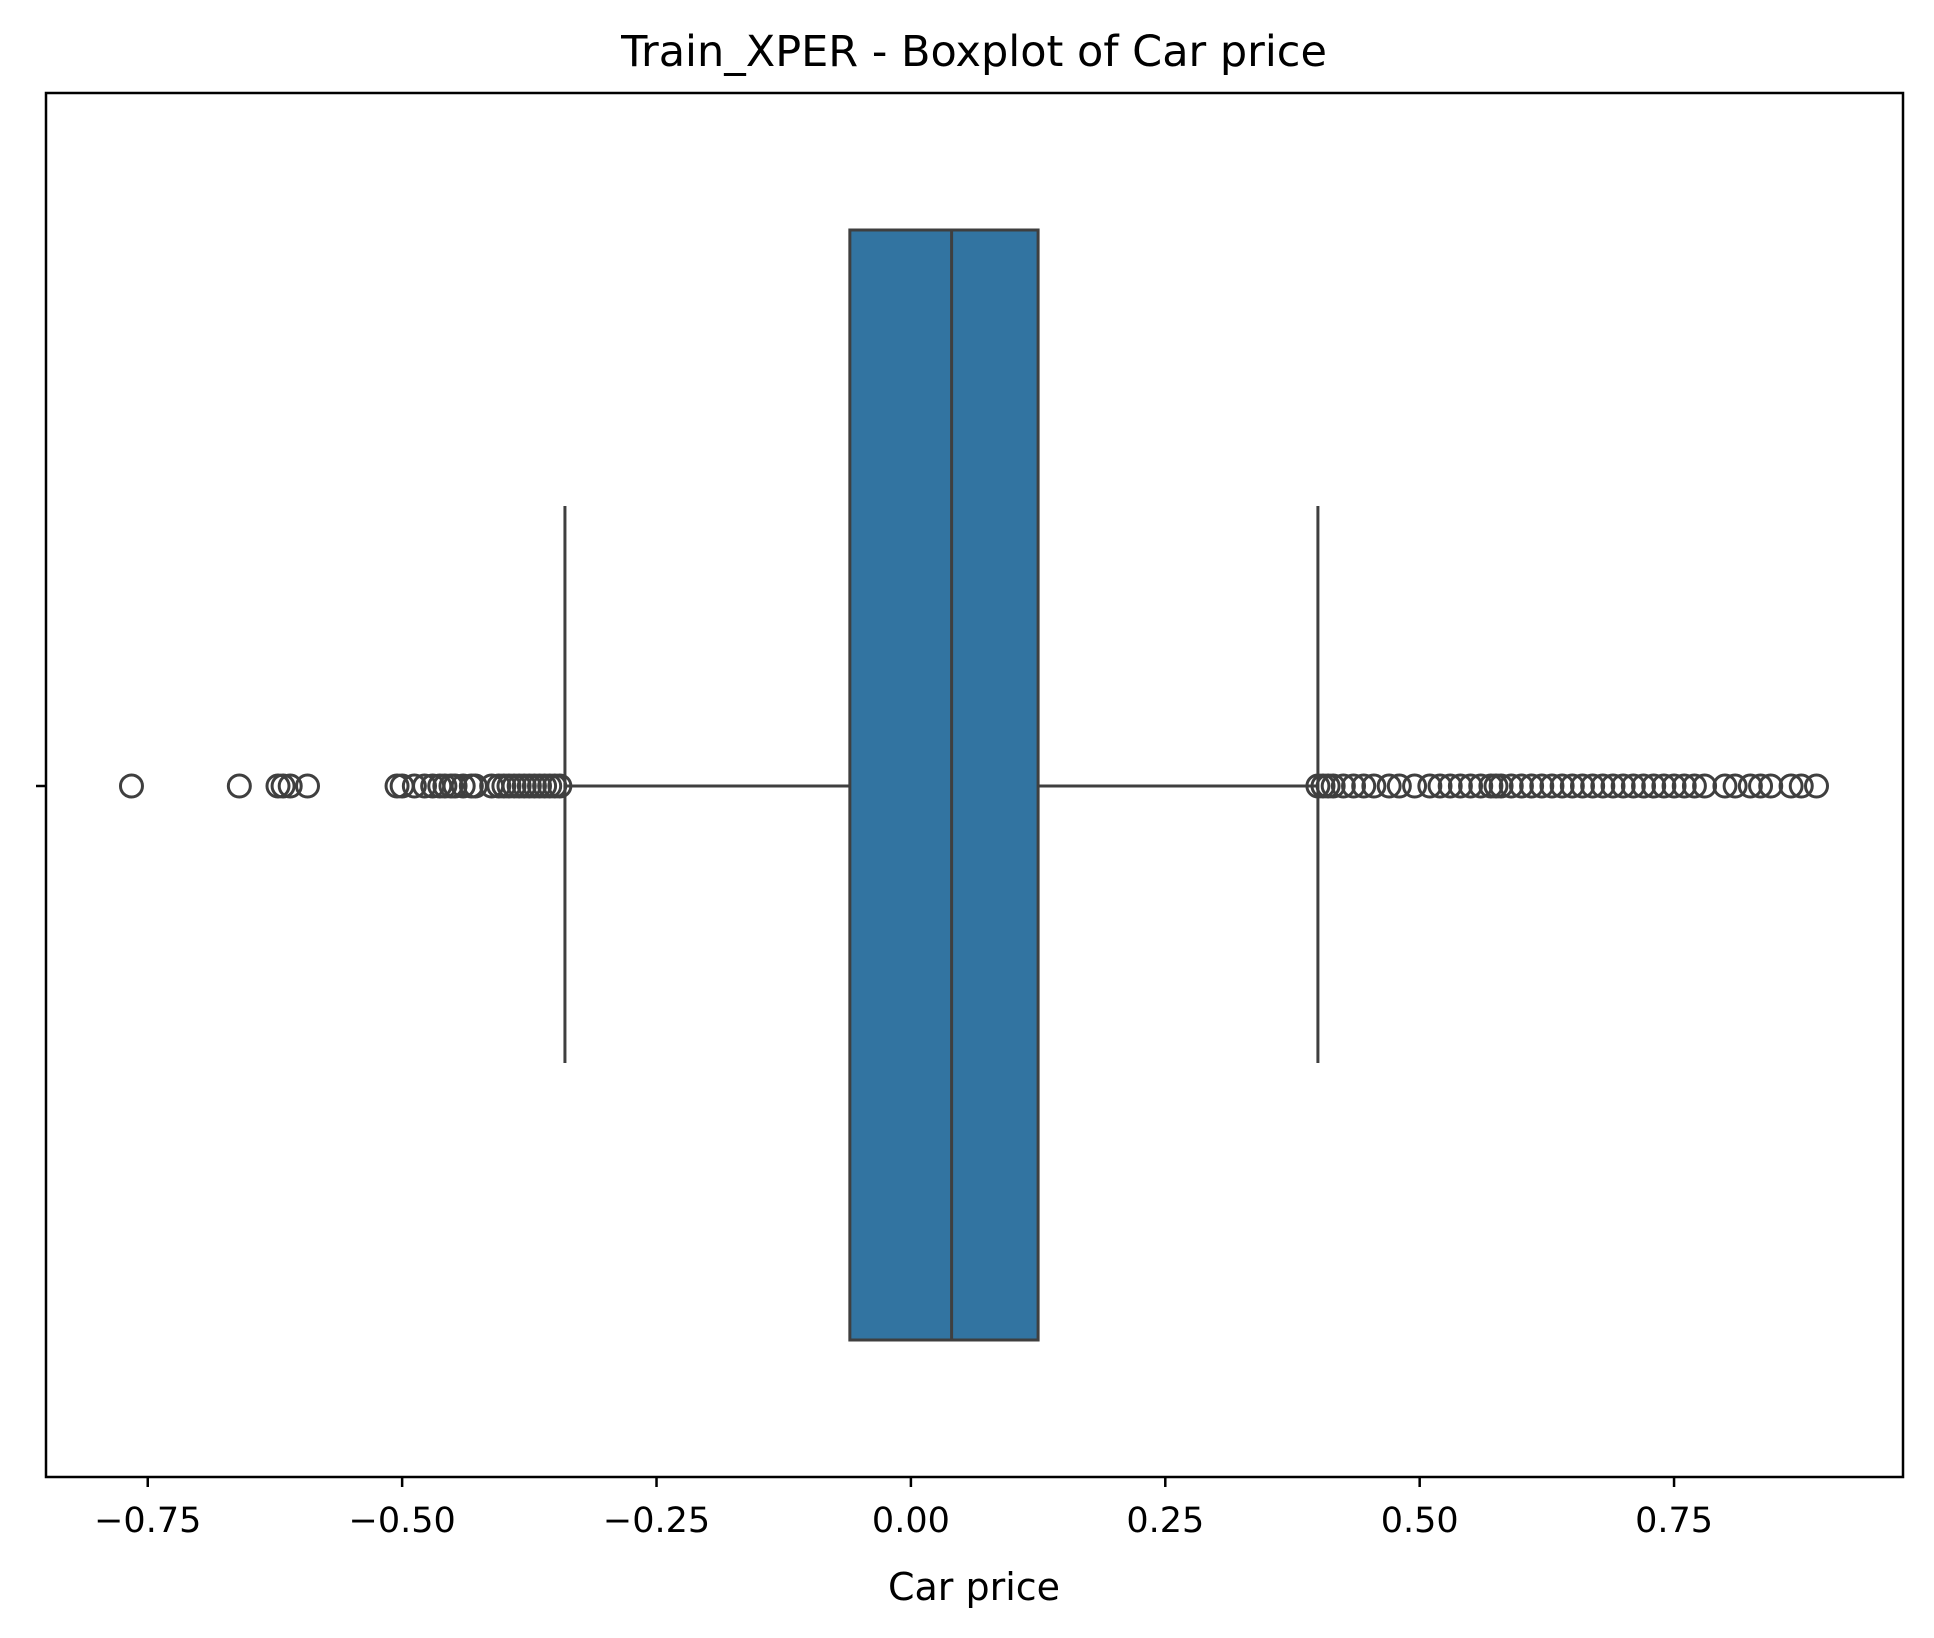  I want to click on x-axis-ticks: −0.75 −0.50 −0.25 0.00 0.25 0.50 0.75, so click(903, 1509).